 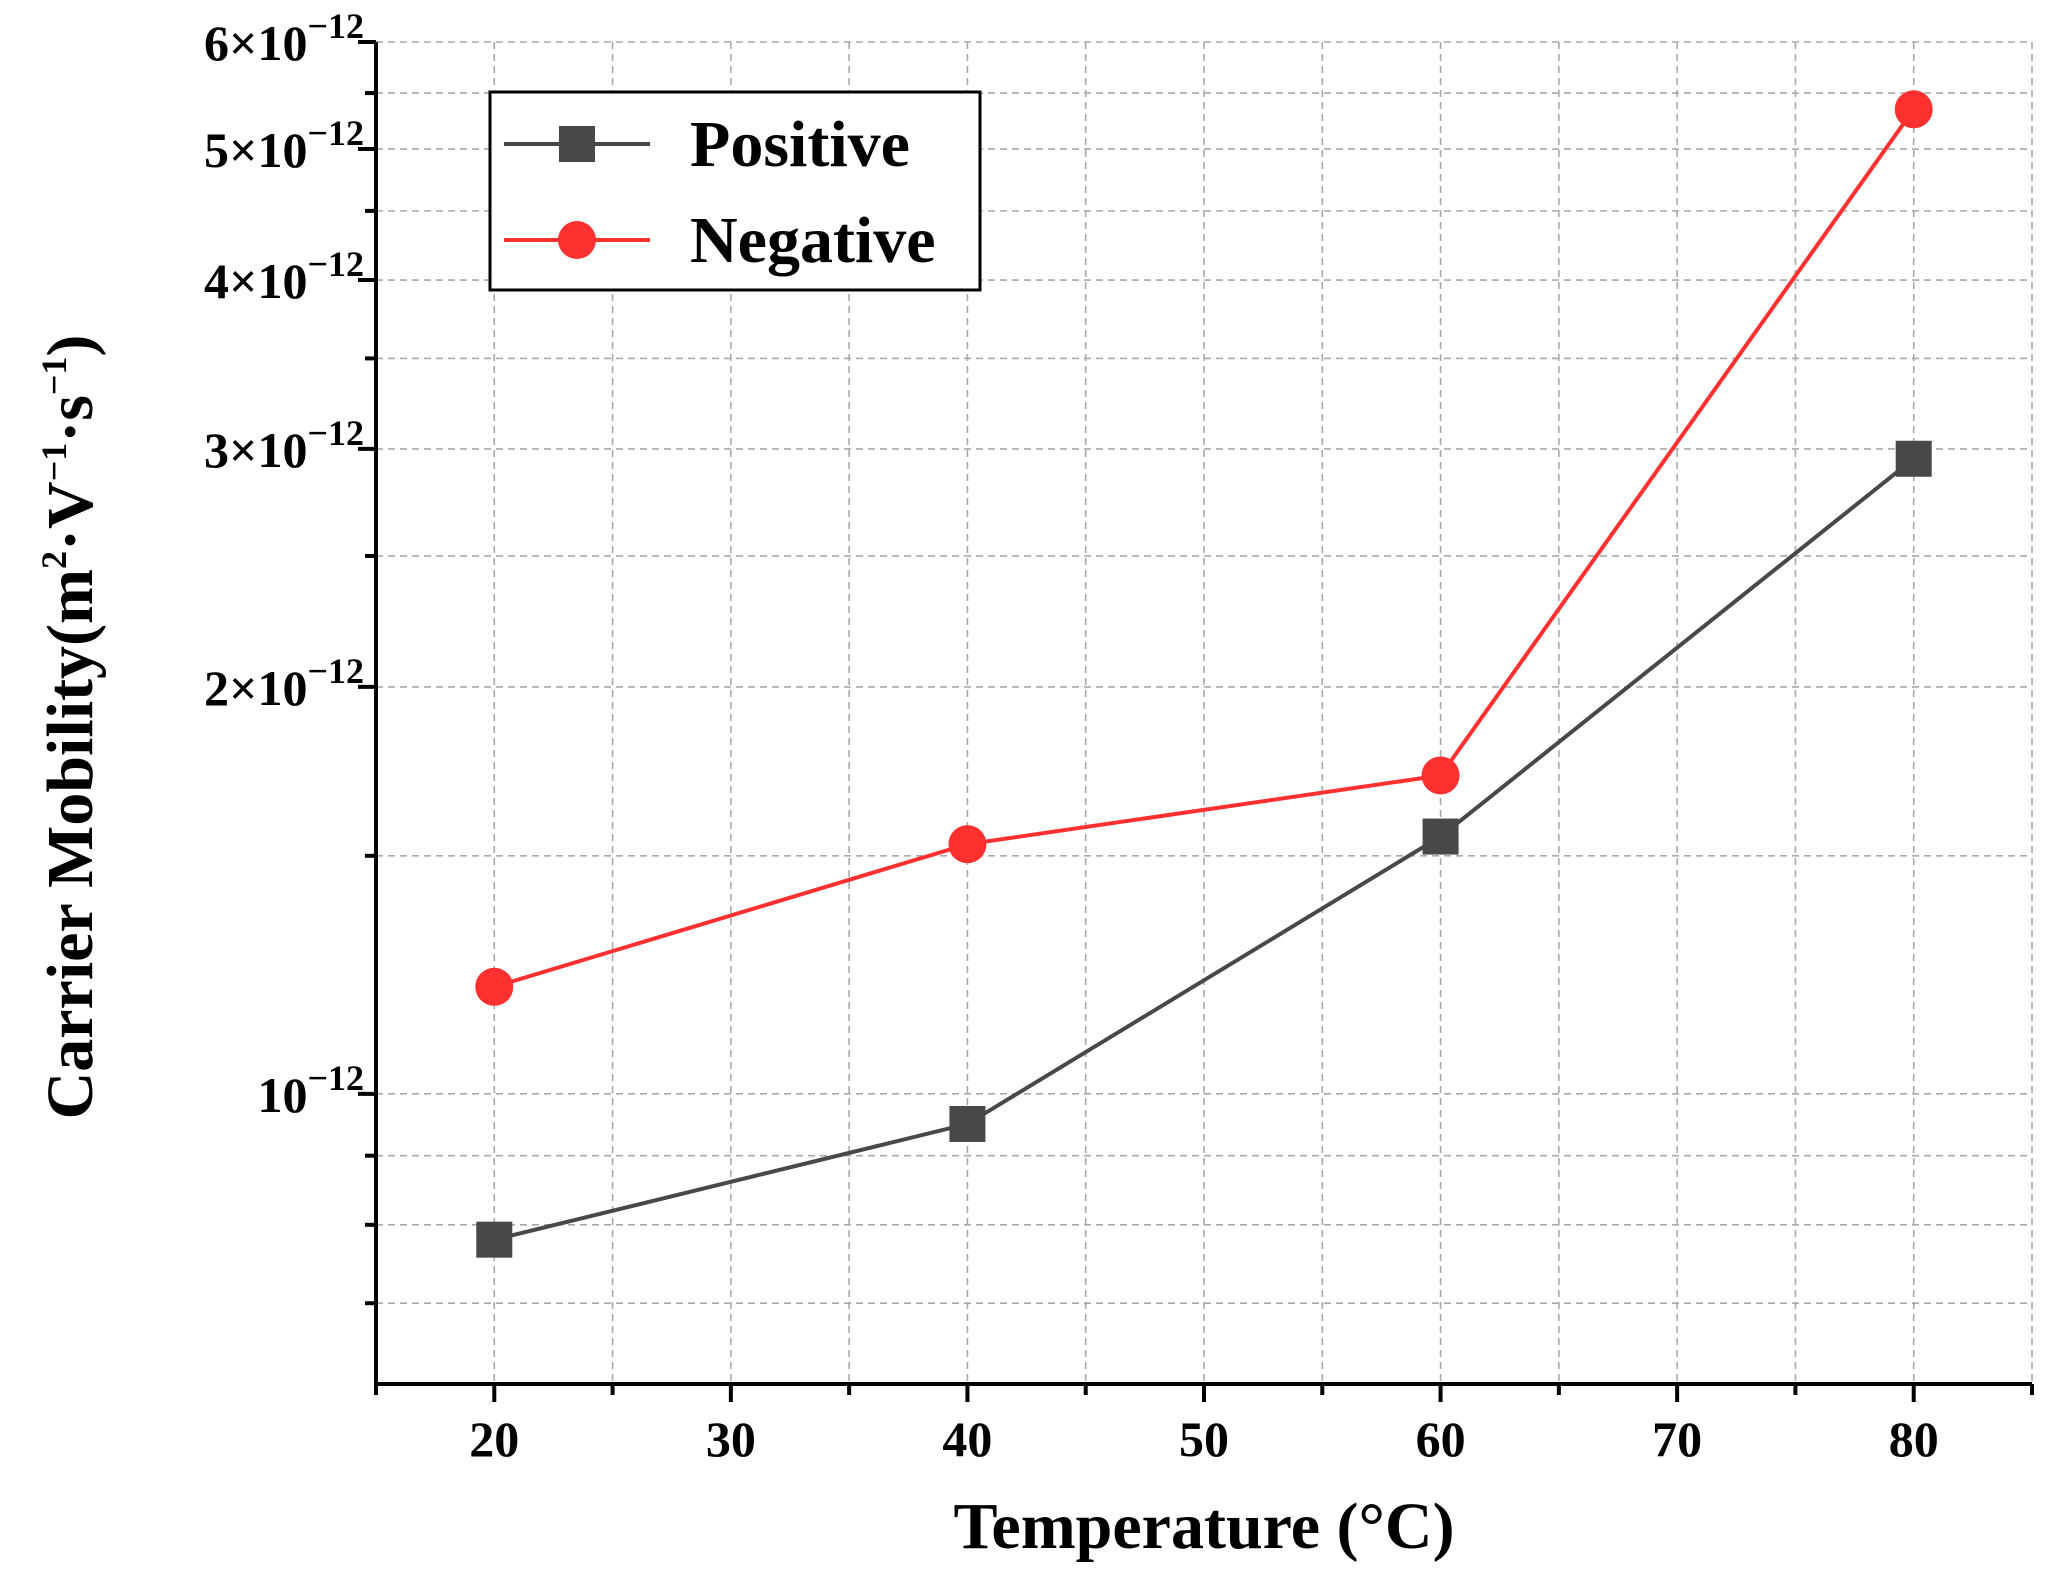 I want to click on x-axis-title: Temperature (°C), so click(x=1203, y=1526).